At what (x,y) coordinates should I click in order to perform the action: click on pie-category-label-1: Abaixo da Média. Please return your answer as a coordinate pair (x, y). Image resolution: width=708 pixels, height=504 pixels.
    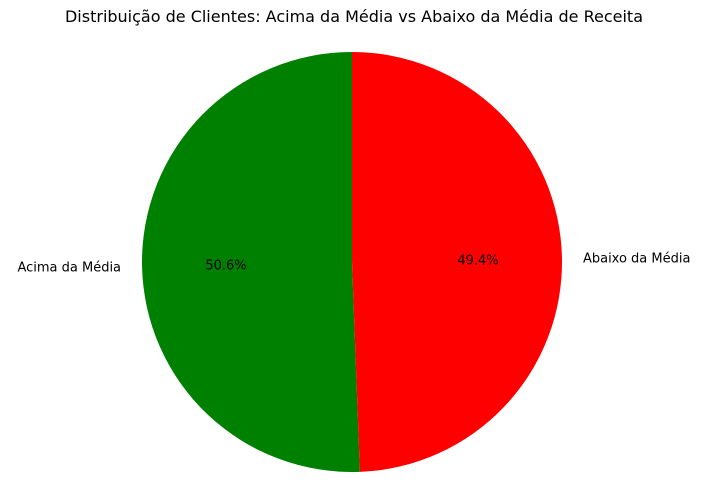
    Looking at the image, I should click on (637, 259).